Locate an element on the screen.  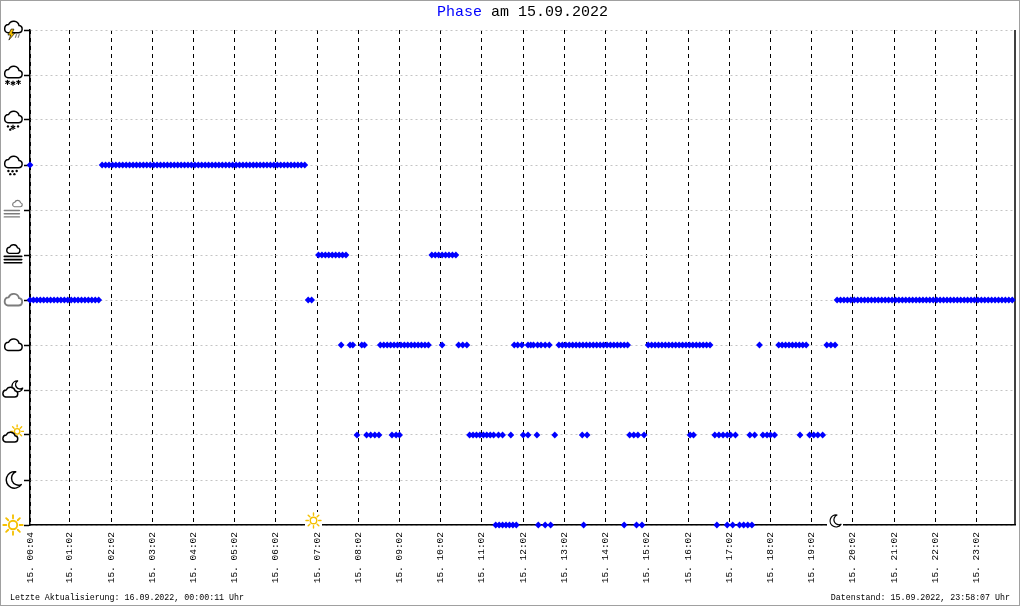
x-tick-label: 15. 00:04 is located at coordinates (30, 557).